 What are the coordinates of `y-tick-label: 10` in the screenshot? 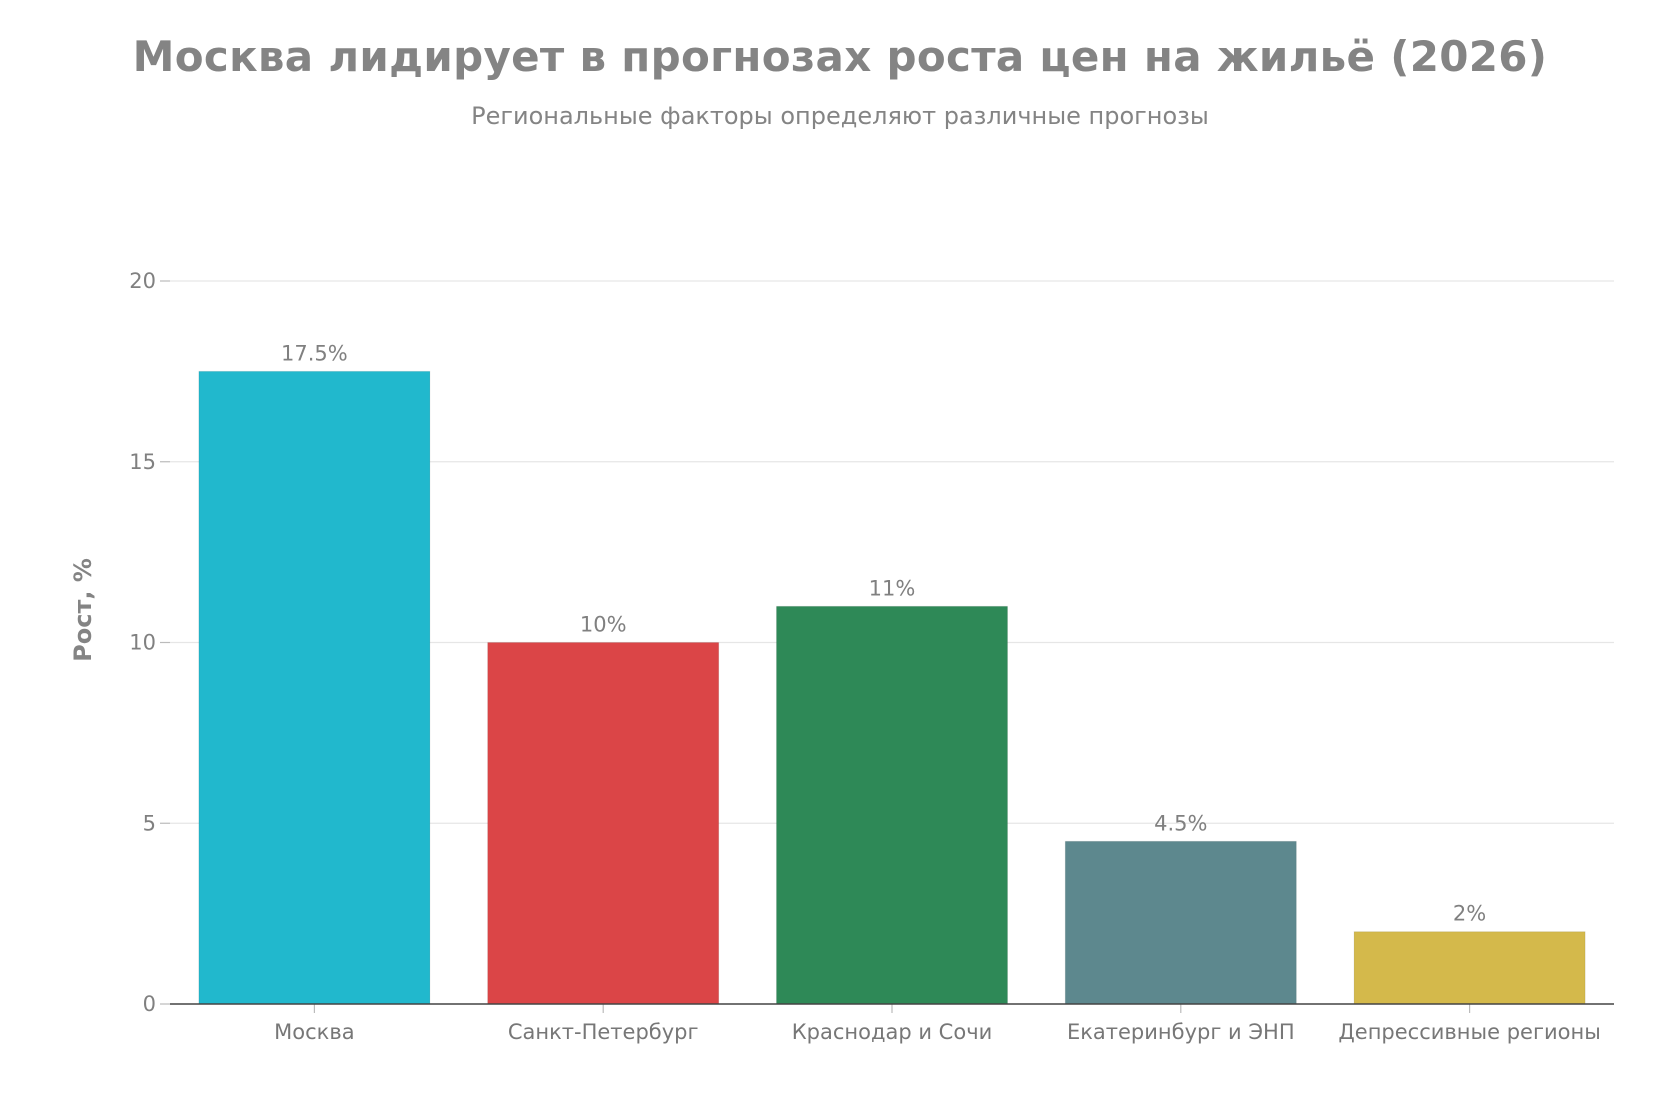 It's located at (142, 643).